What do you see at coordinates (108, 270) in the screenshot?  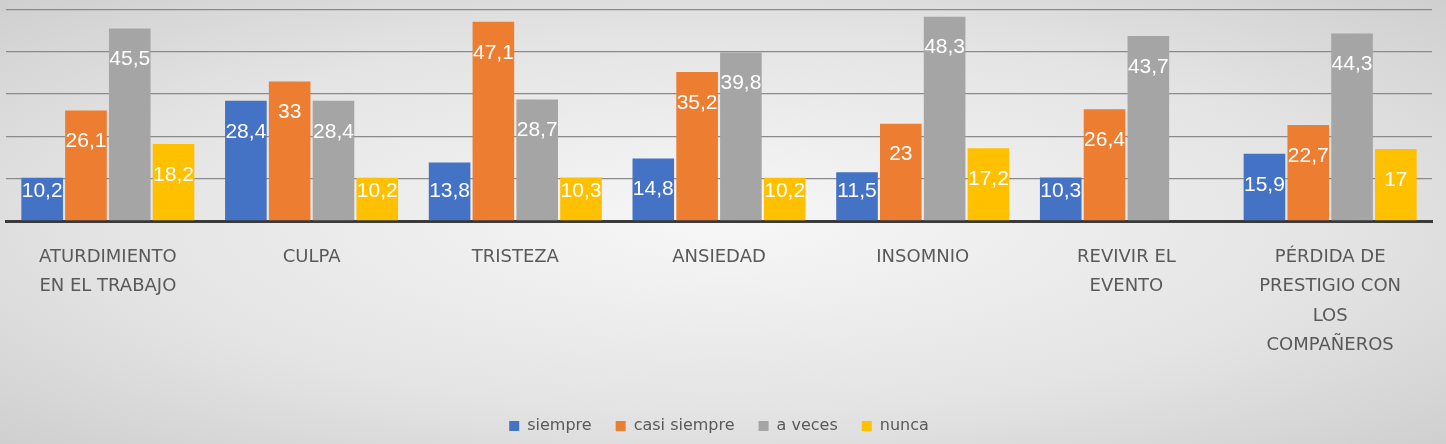 I see `x-tick-label: ATURDIMIENTO EN EL TRABAJO` at bounding box center [108, 270].